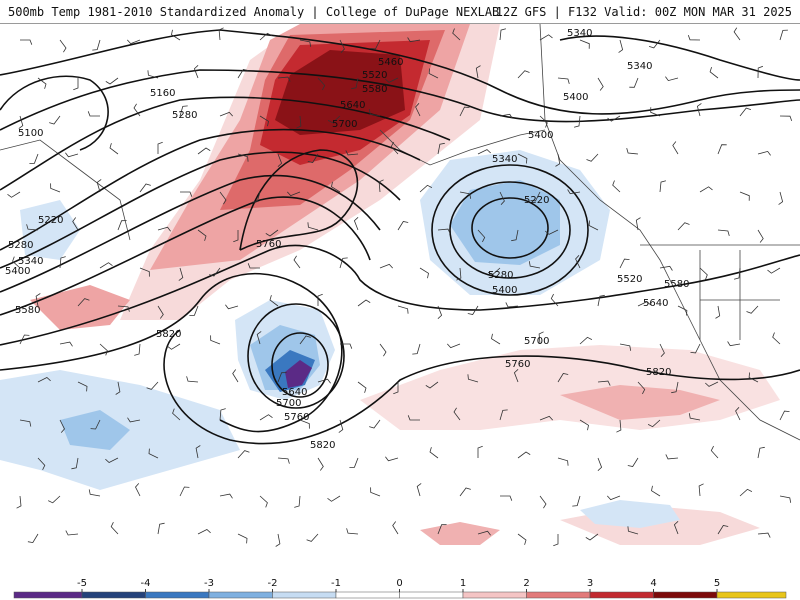 This screenshot has width=800, height=600. I want to click on contour-label: 5280, so click(20, 245).